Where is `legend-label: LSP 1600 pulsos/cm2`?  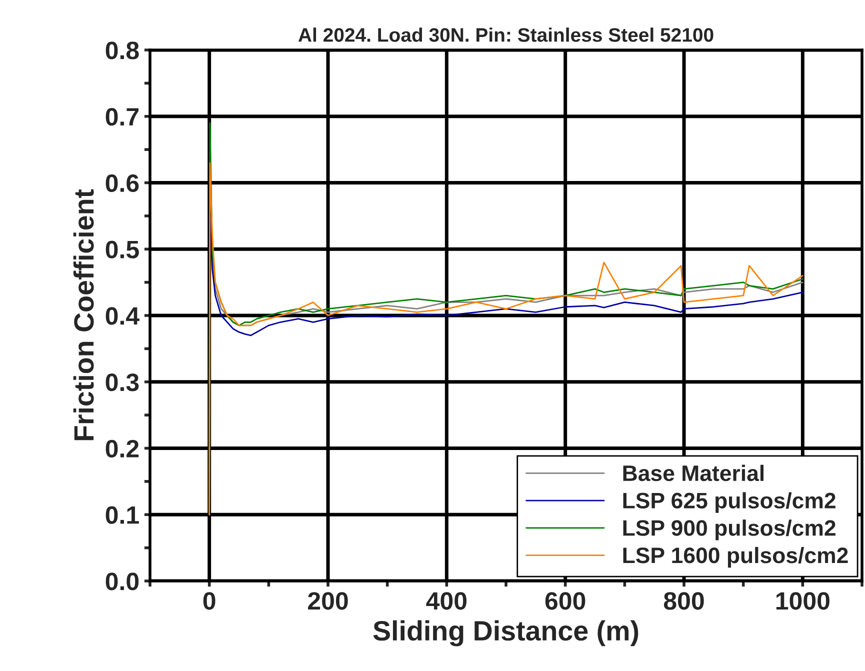
legend-label: LSP 1600 pulsos/cm2 is located at coordinates (735, 557).